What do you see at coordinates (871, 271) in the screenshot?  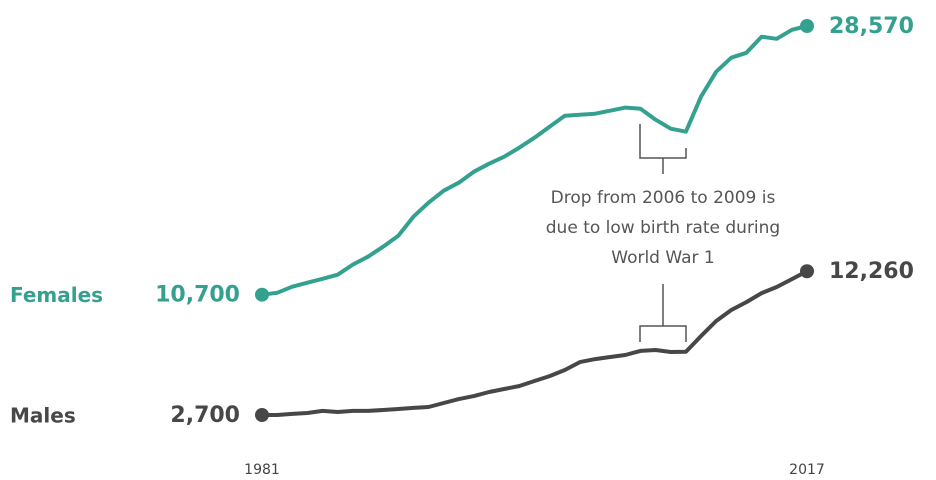 I see `value-label: 12,260` at bounding box center [871, 271].